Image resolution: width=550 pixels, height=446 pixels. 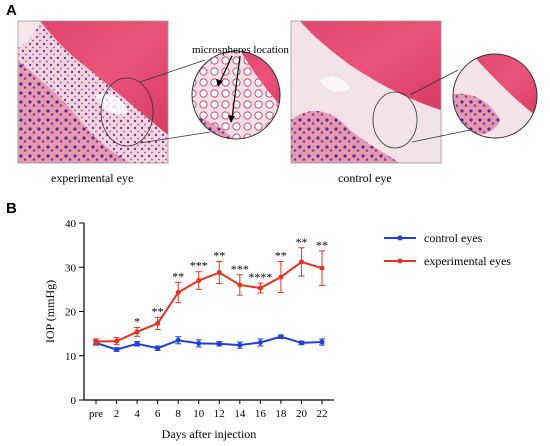 I want to click on y-tick-label: 10, so click(x=71, y=357).